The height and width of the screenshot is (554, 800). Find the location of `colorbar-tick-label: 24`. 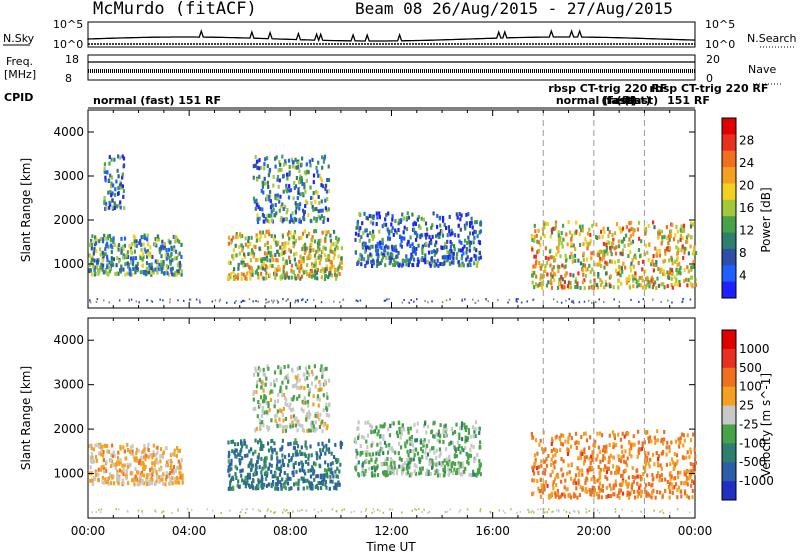

colorbar-tick-label: 24 is located at coordinates (746, 163).